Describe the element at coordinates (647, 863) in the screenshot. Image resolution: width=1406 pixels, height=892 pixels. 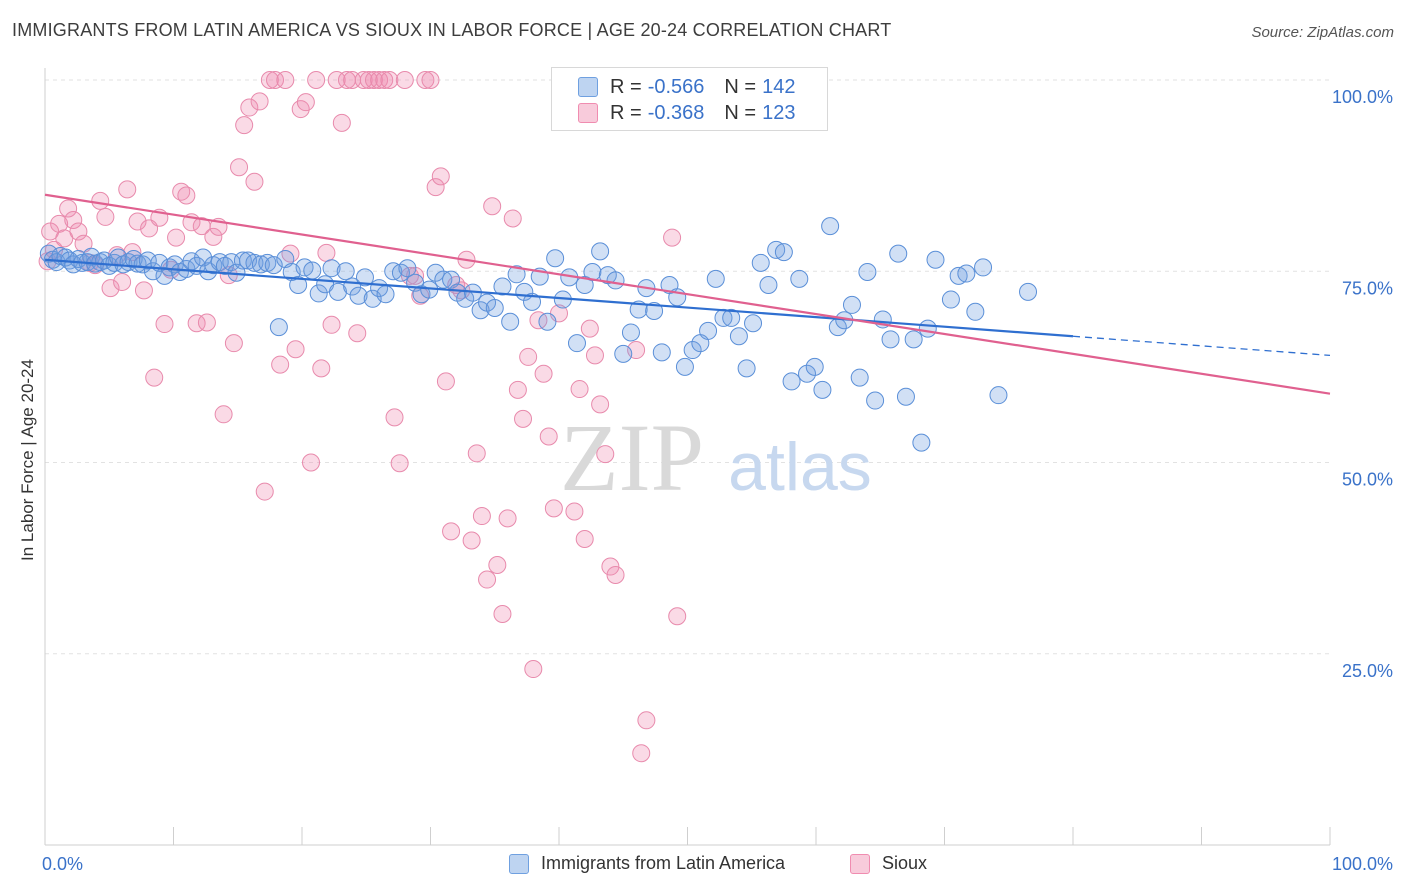
I see `legend-item-immigrants: Immigrants from Latin America` at that location.